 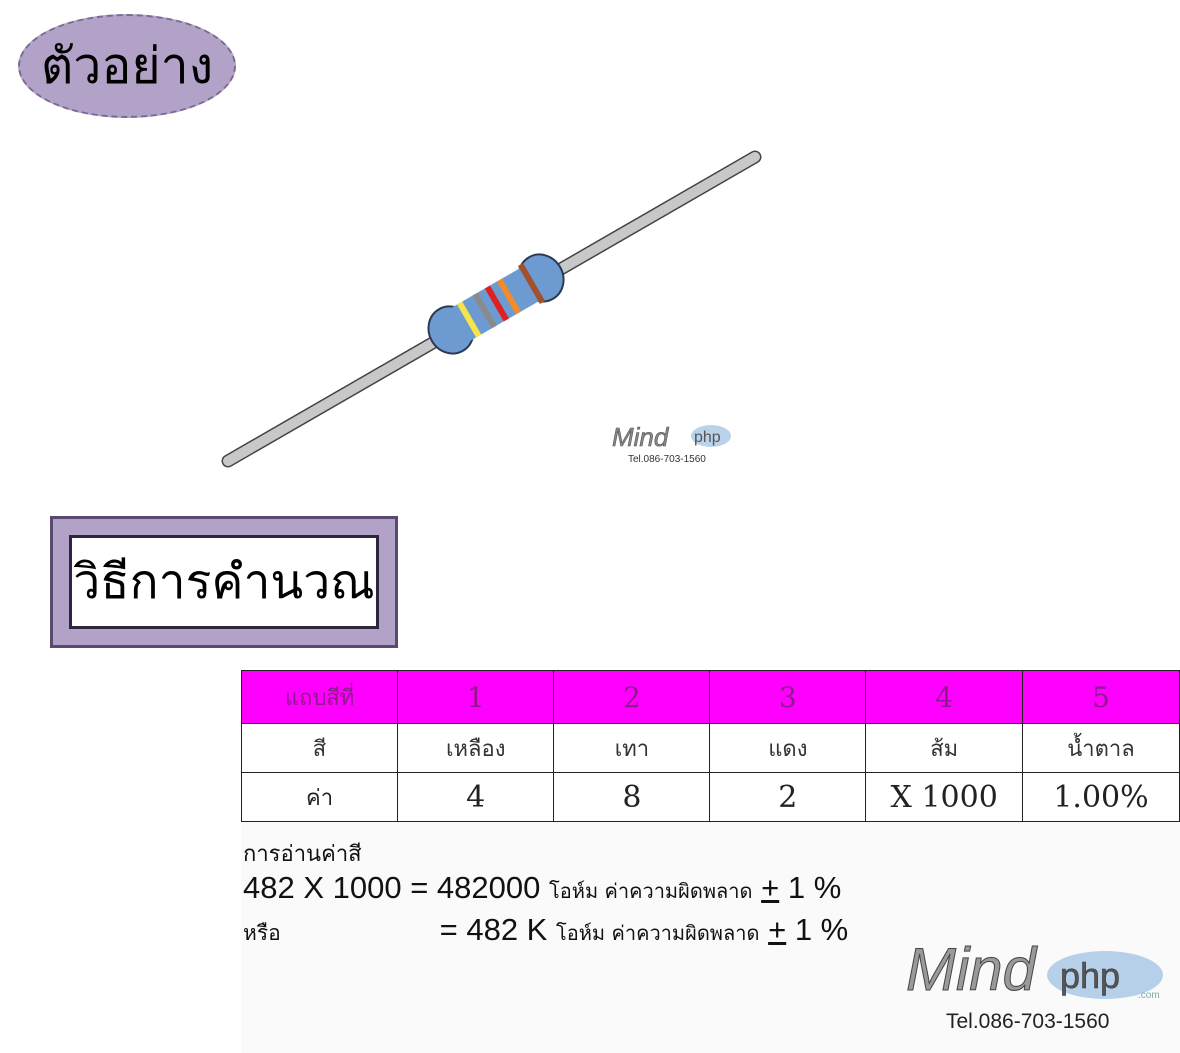 I want to click on band-yellow, so click(x=469, y=319).